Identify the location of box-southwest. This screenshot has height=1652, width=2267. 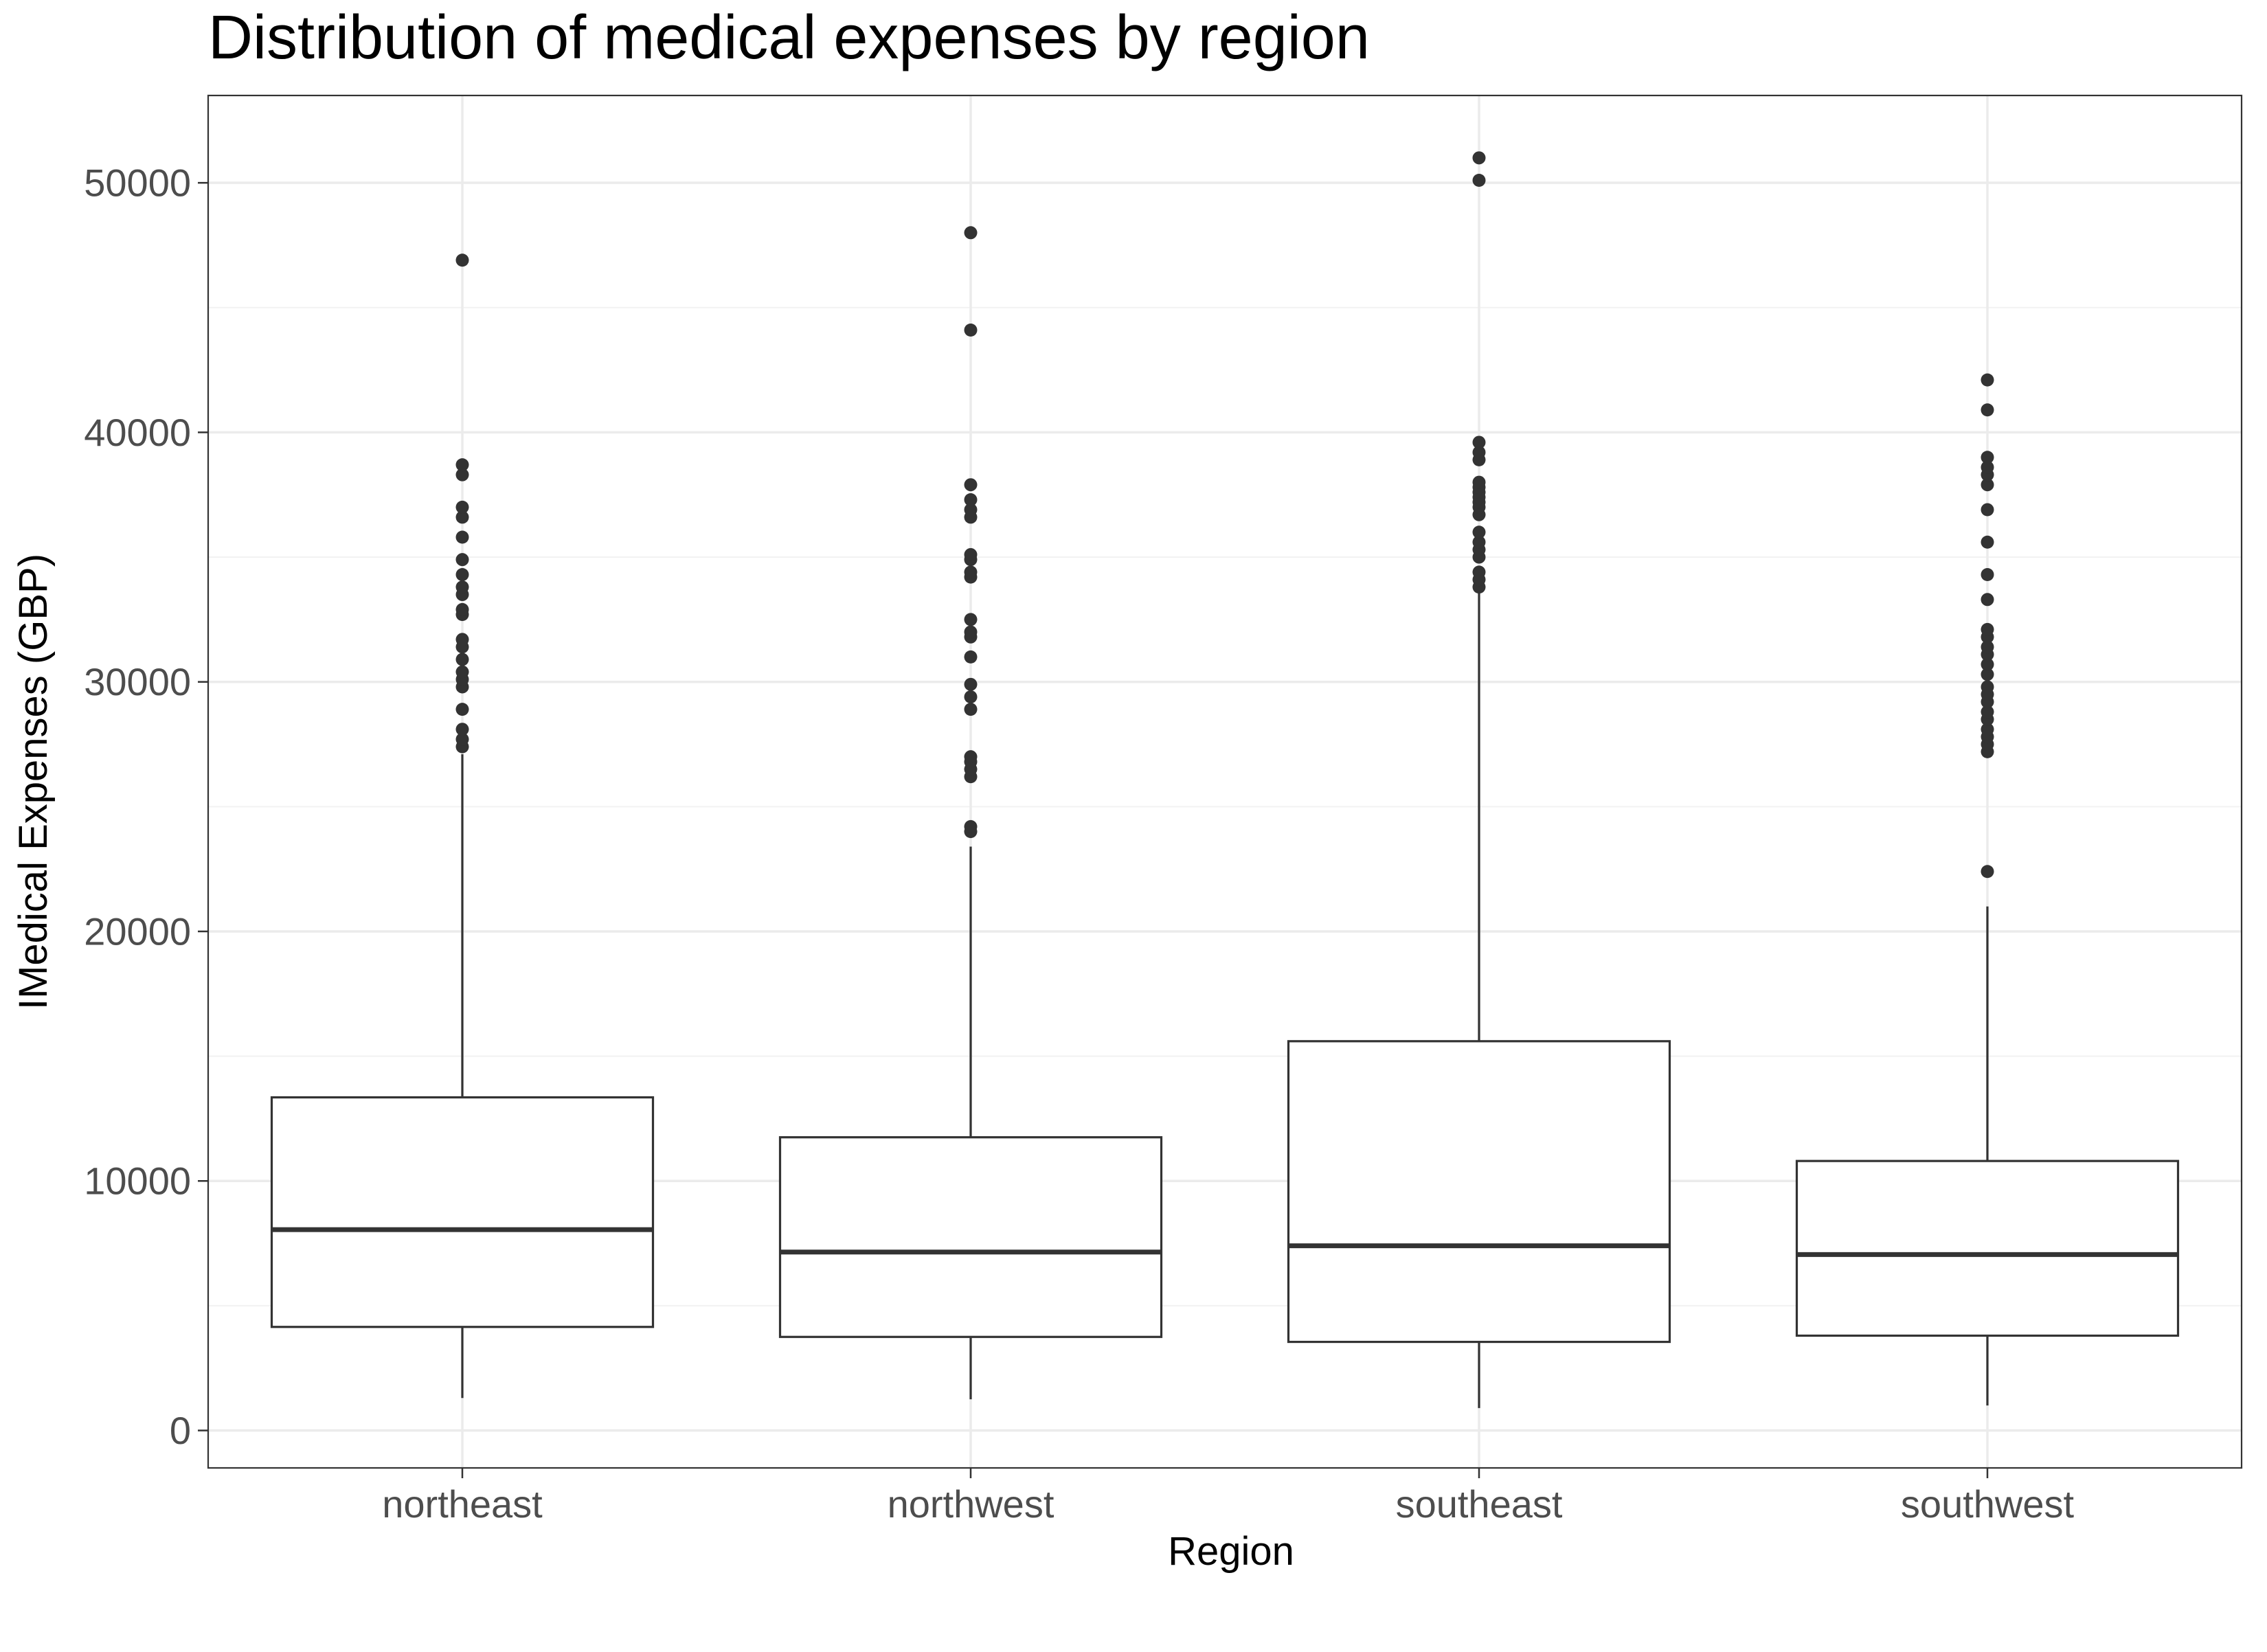
(1988, 889).